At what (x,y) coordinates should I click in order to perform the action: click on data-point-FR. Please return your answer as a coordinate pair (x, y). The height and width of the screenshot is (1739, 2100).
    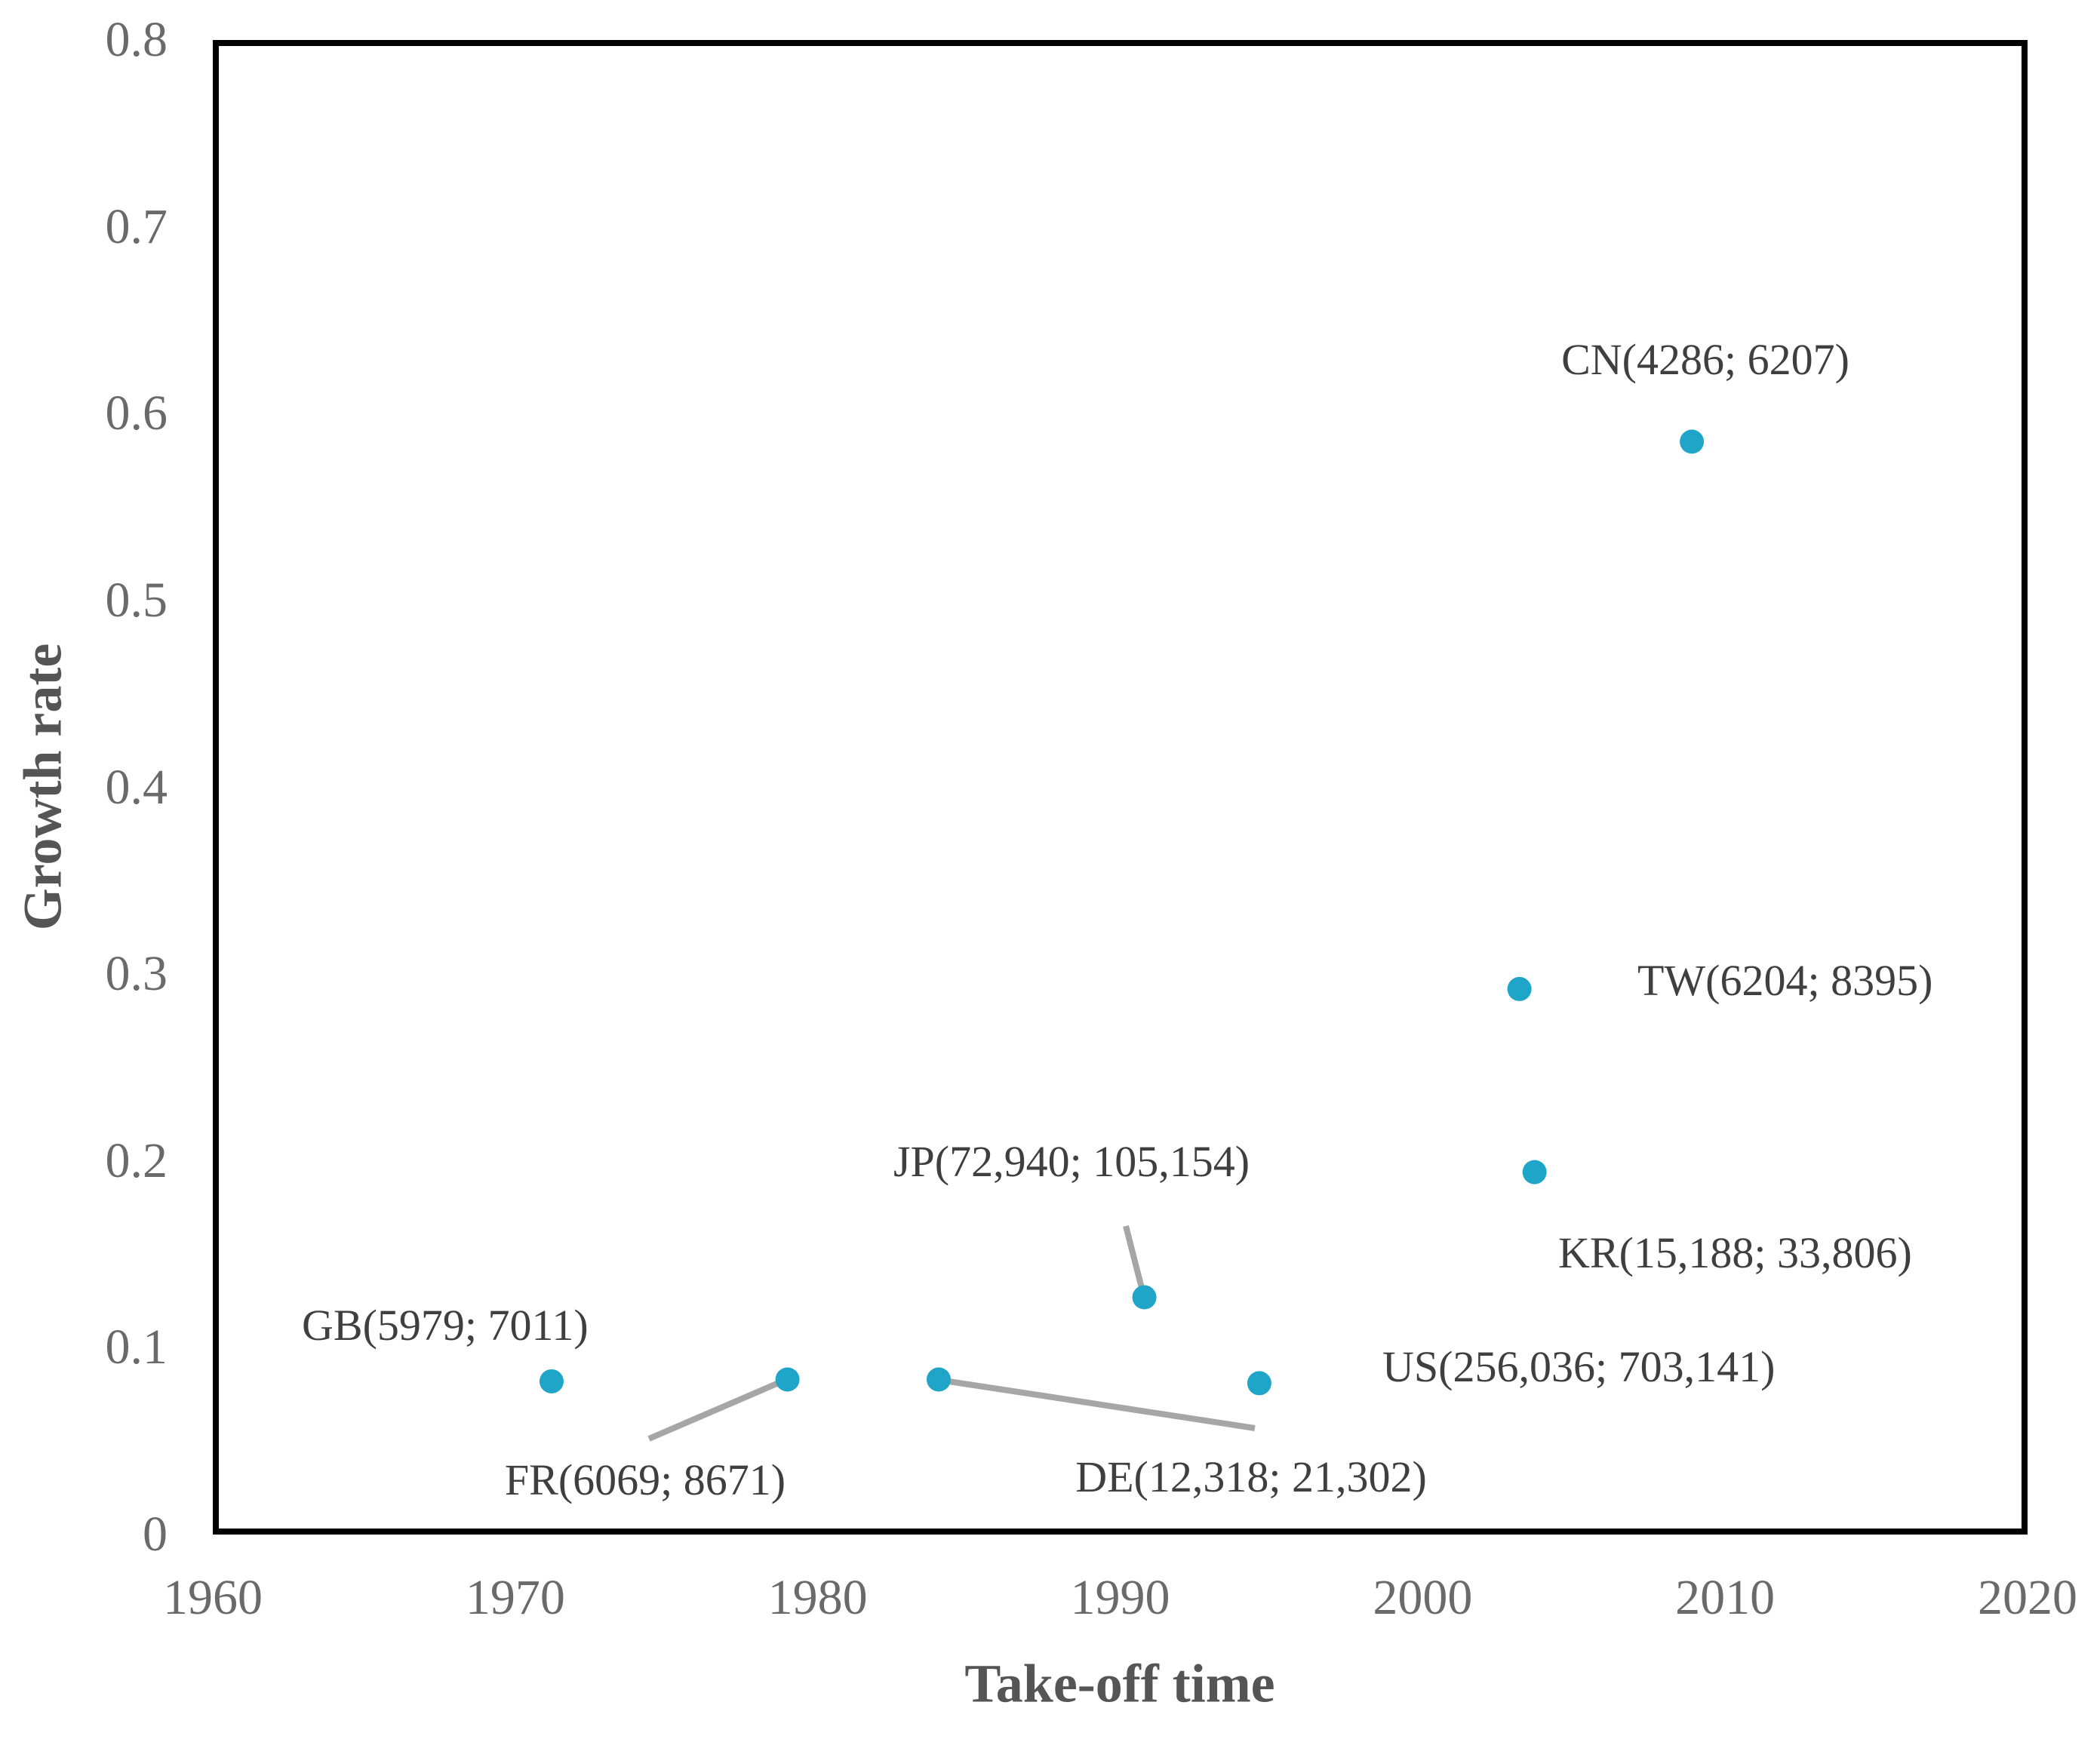
    Looking at the image, I should click on (787, 1379).